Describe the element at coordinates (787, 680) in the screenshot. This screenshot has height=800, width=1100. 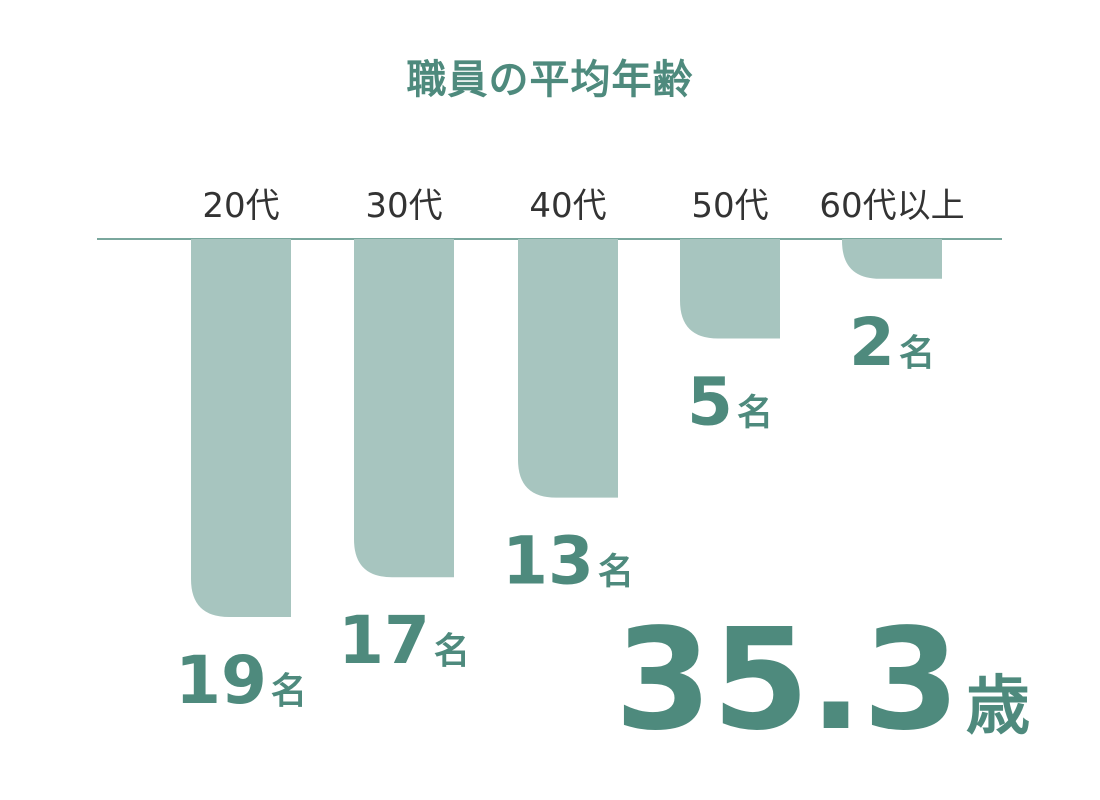
I see `average-age-number: 35.3` at that location.